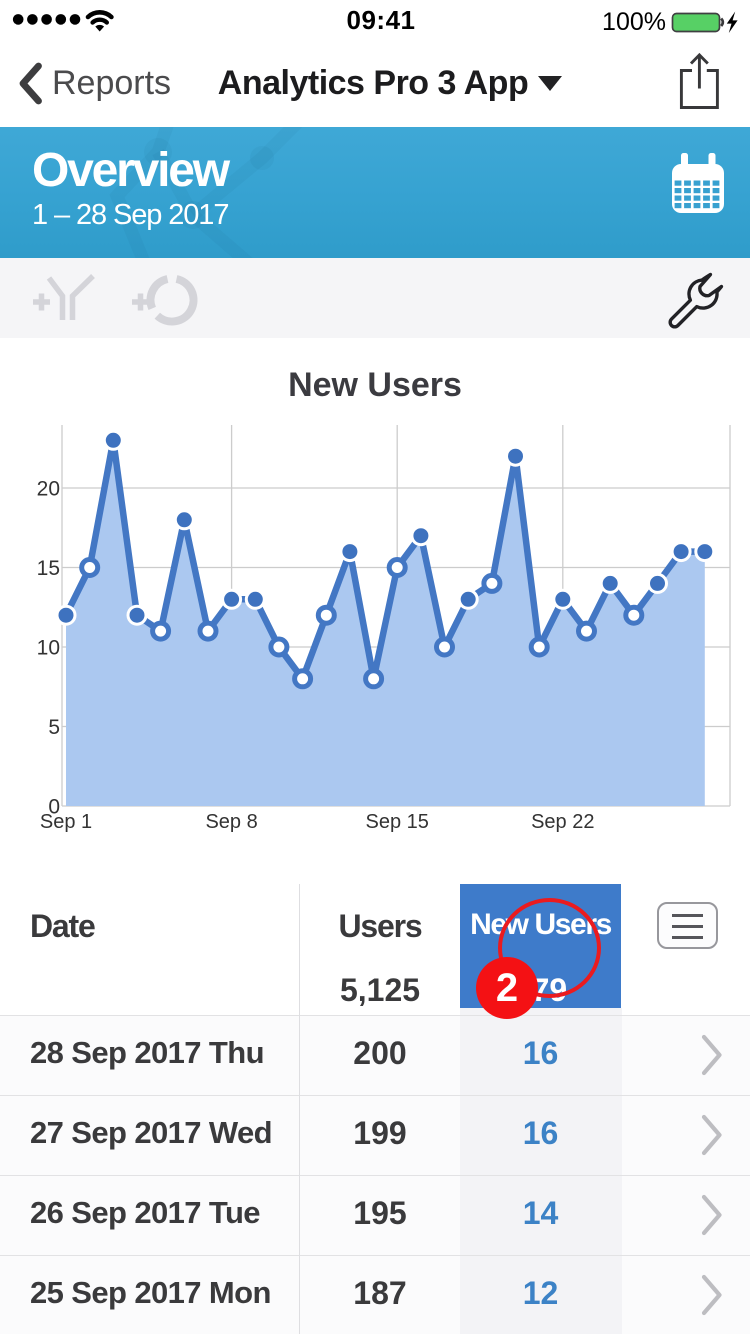  What do you see at coordinates (48, 568) in the screenshot?
I see `svg-text: 15` at bounding box center [48, 568].